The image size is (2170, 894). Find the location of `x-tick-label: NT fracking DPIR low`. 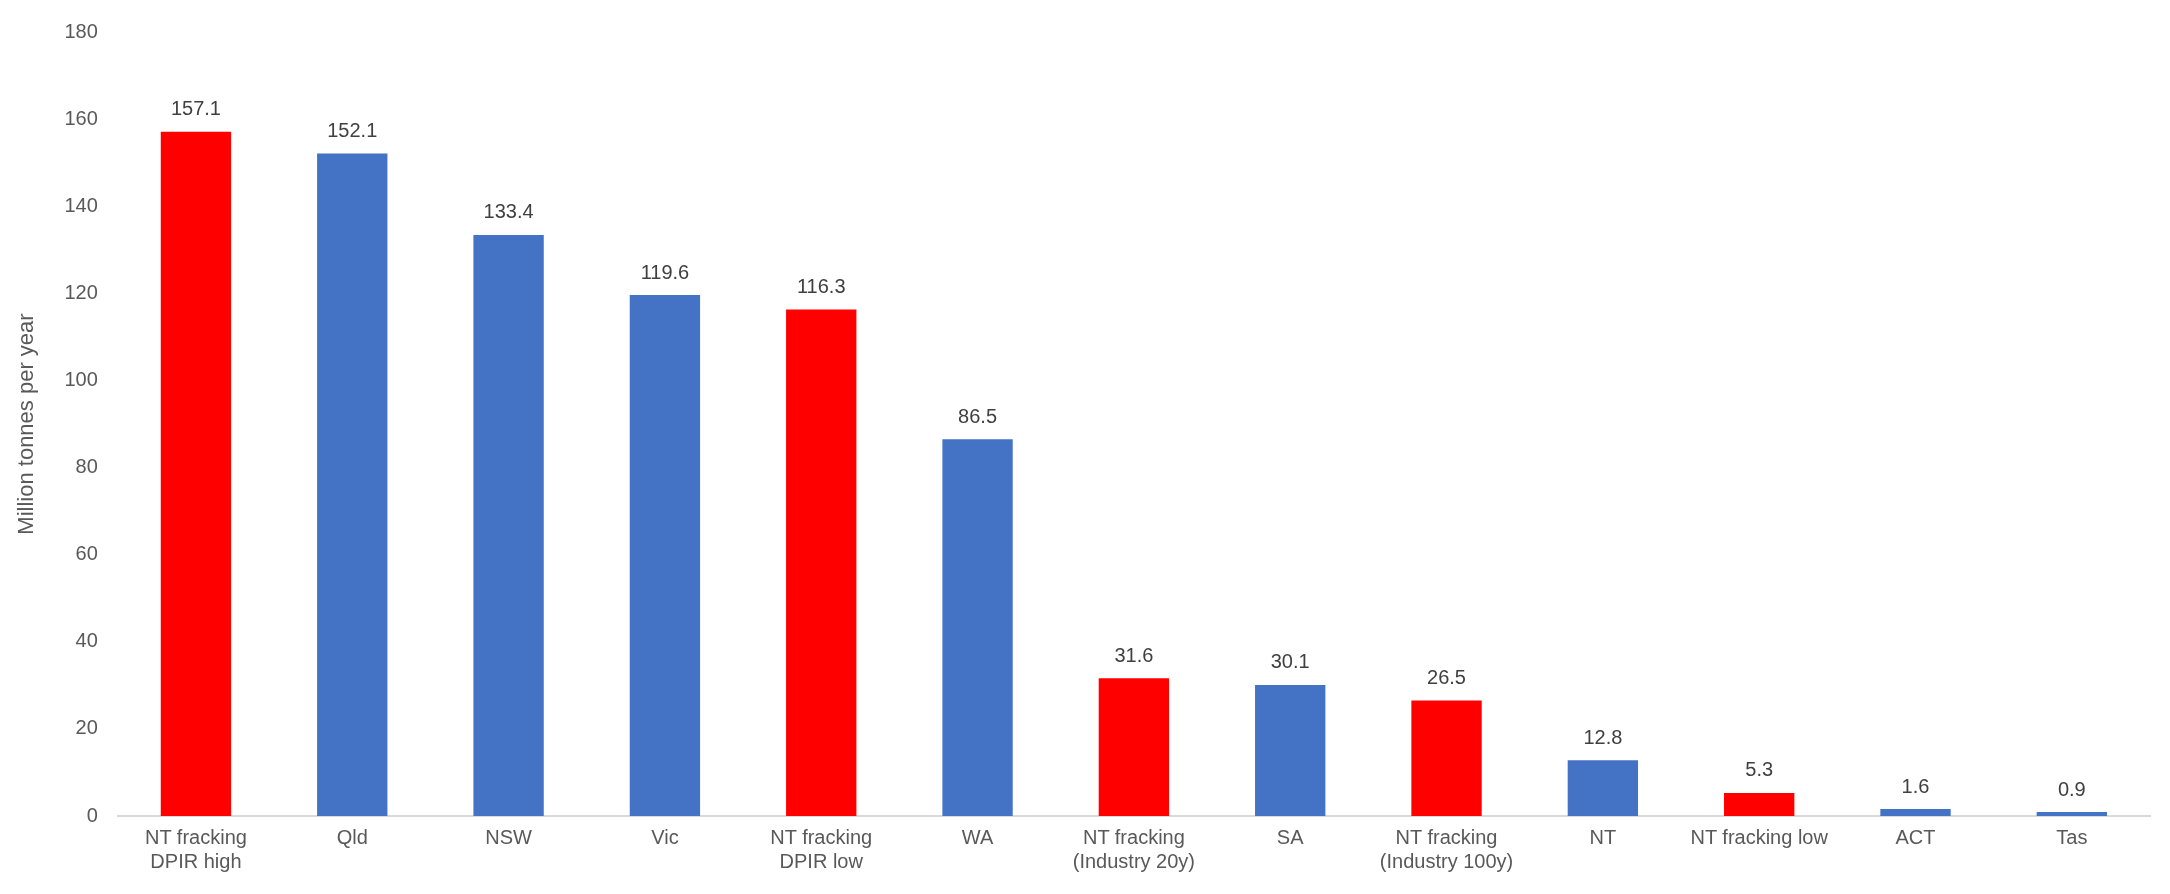

x-tick-label: NT fracking DPIR low is located at coordinates (821, 848).